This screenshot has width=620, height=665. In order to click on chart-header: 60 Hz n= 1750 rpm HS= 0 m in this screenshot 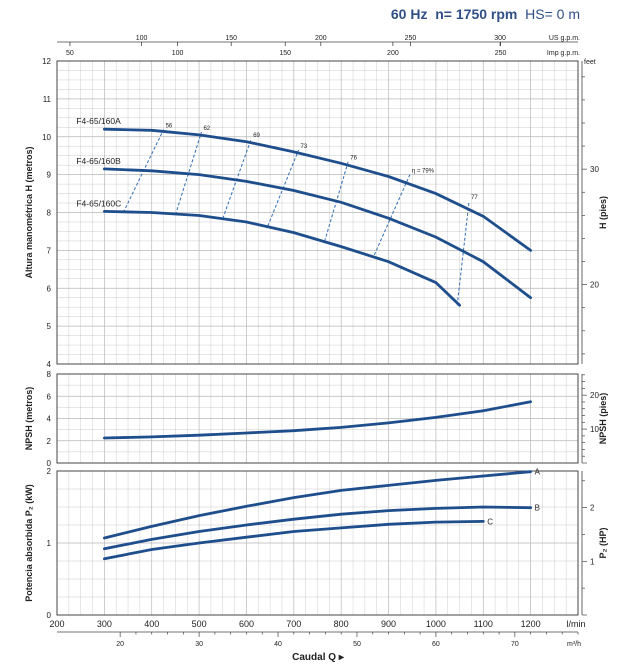, I will do `click(485, 14)`.